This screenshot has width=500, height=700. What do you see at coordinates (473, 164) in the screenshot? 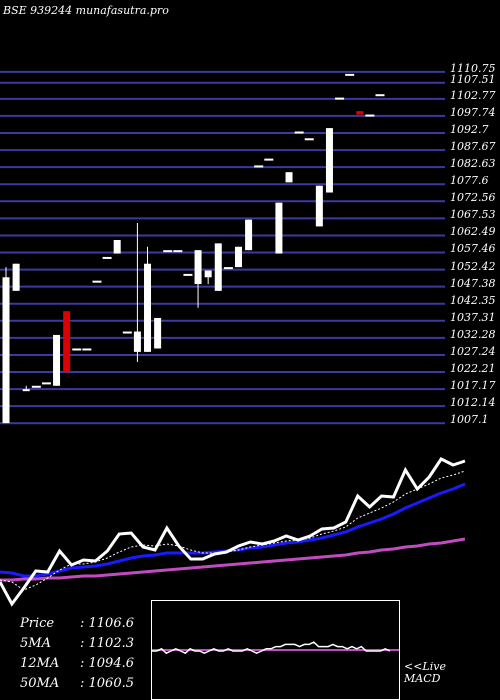
I see `y-tick-label: 1082.63` at bounding box center [473, 164].